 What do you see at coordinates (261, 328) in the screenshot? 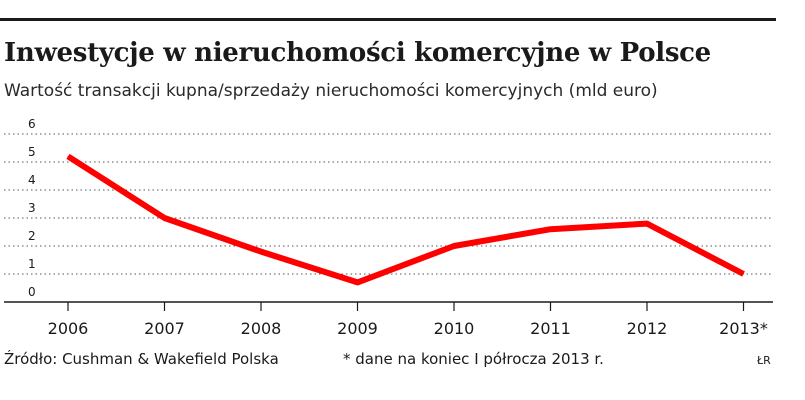
I see `x-tick-label-2008: 2008` at bounding box center [261, 328].